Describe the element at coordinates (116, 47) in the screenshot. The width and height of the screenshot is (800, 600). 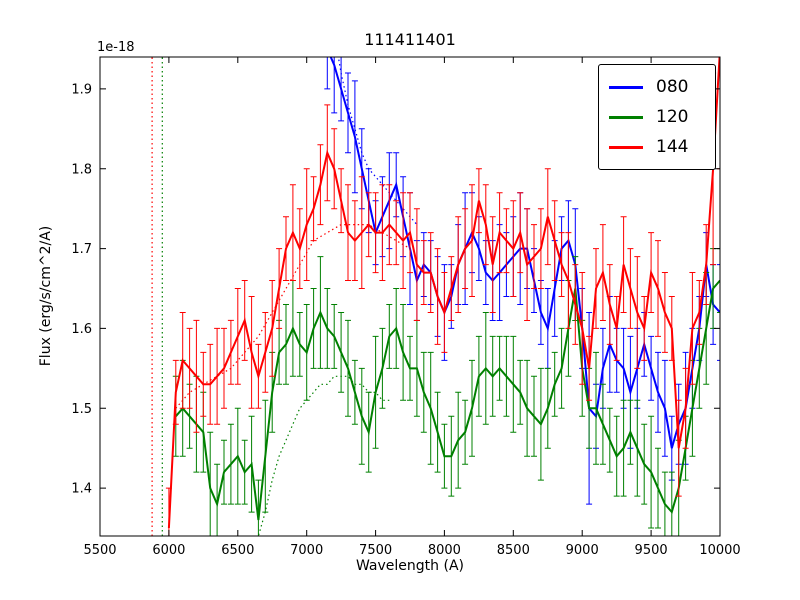
I see `y-axis-offset-label: 1e-18` at that location.